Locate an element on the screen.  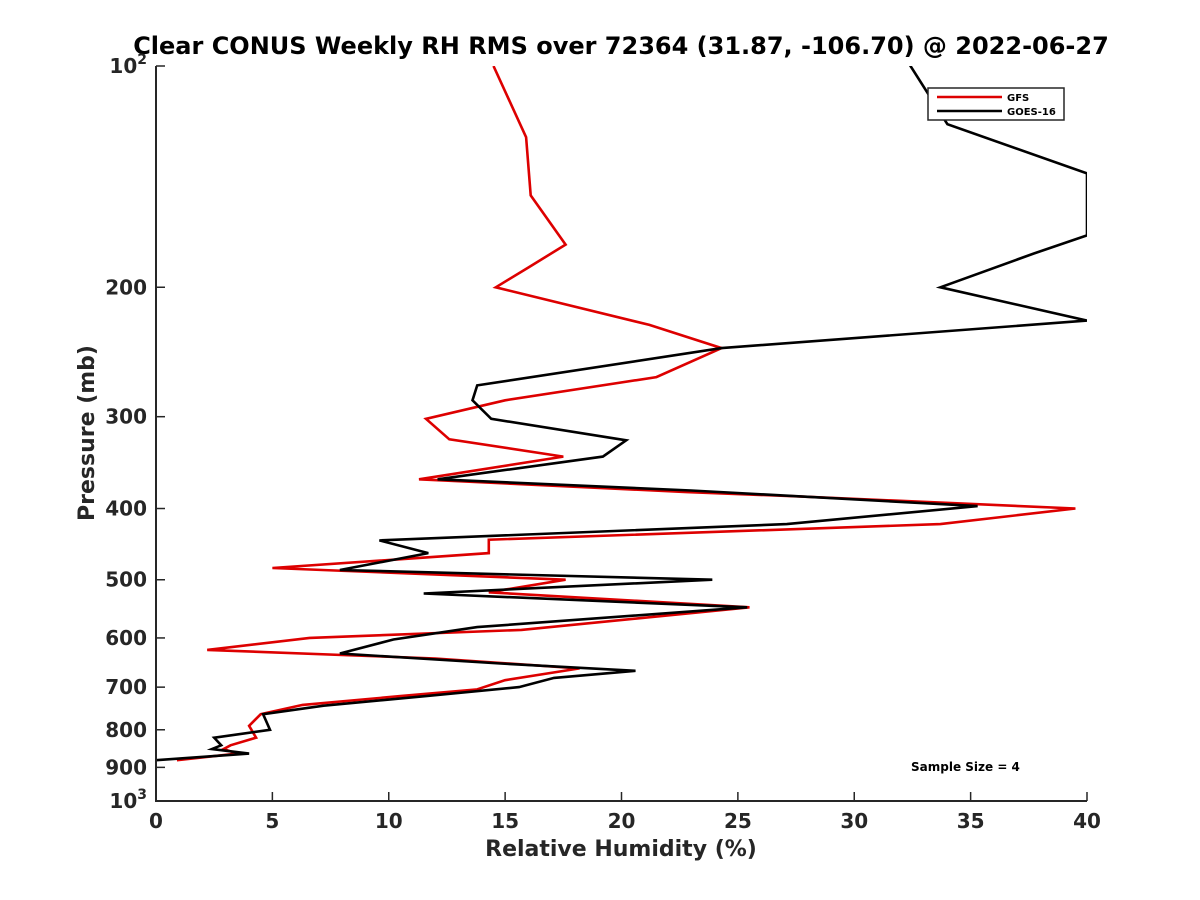
x-tick-label: 25 is located at coordinates (738, 821).